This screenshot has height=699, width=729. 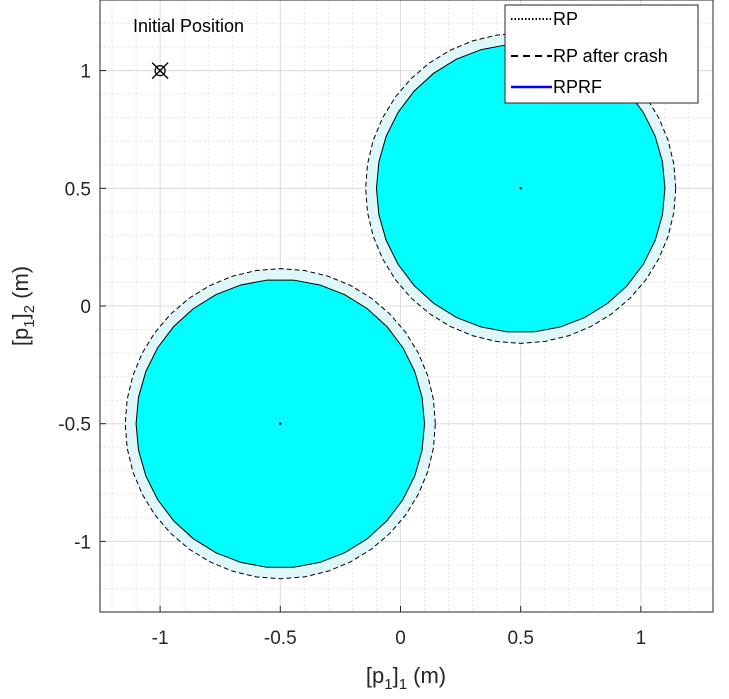 I want to click on initial-position-label: Initial Position, so click(x=188, y=26).